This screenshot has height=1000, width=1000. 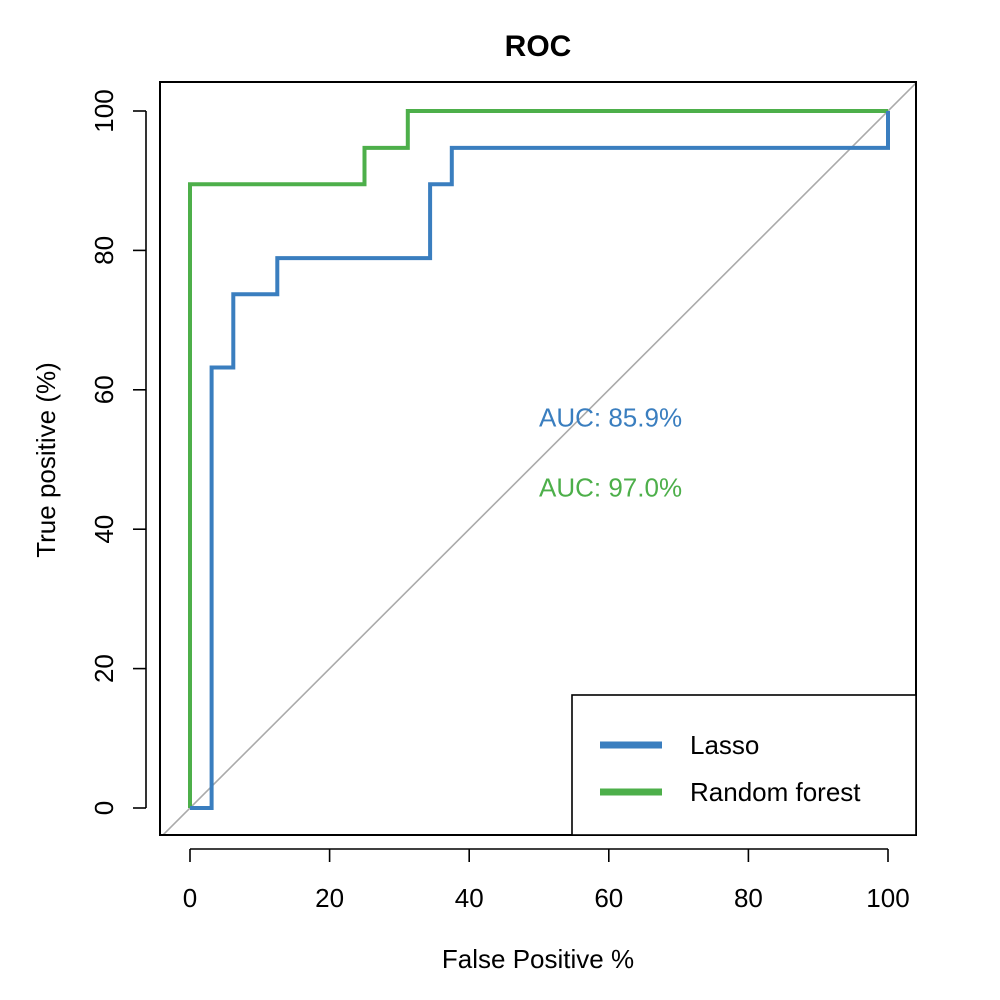 I want to click on x-tick-label: 40, so click(x=469, y=898).